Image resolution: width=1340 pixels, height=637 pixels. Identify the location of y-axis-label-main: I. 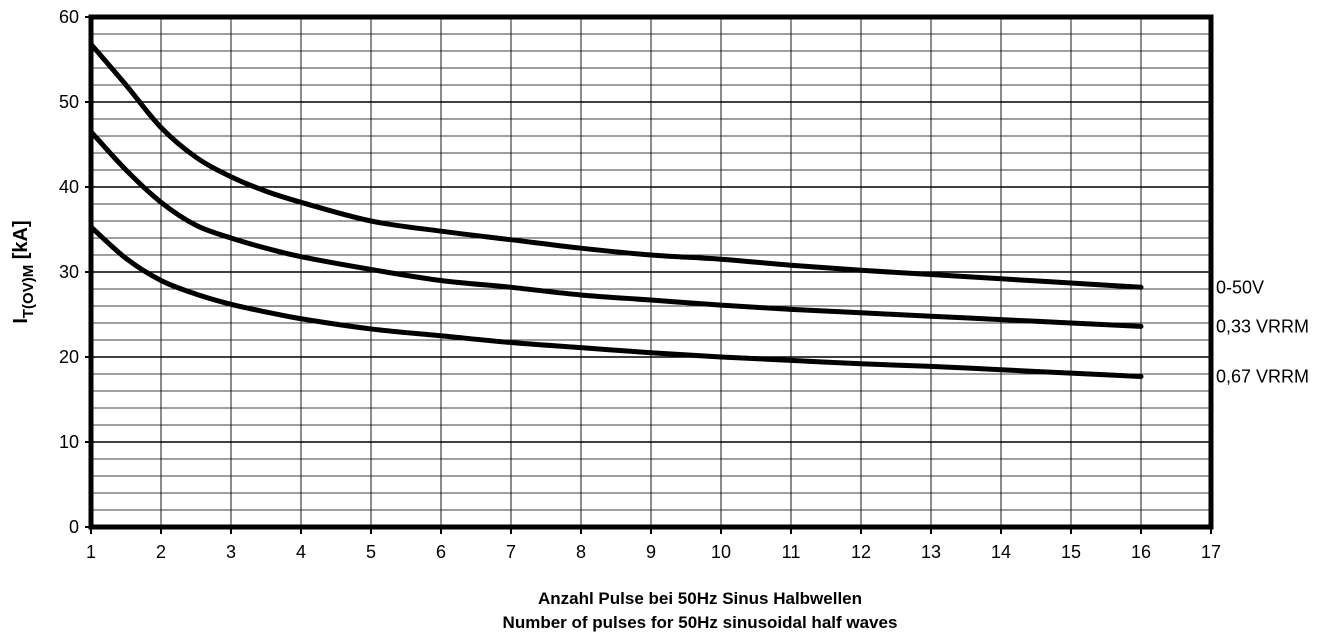
(21, 321).